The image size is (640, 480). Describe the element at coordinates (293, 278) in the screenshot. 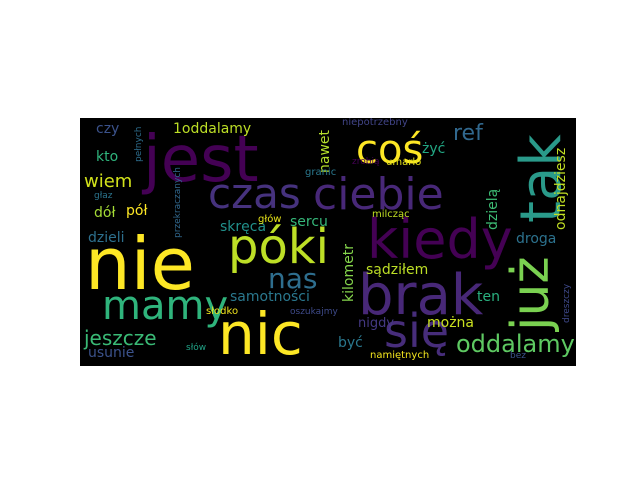

I see `word-nas: nas` at that location.